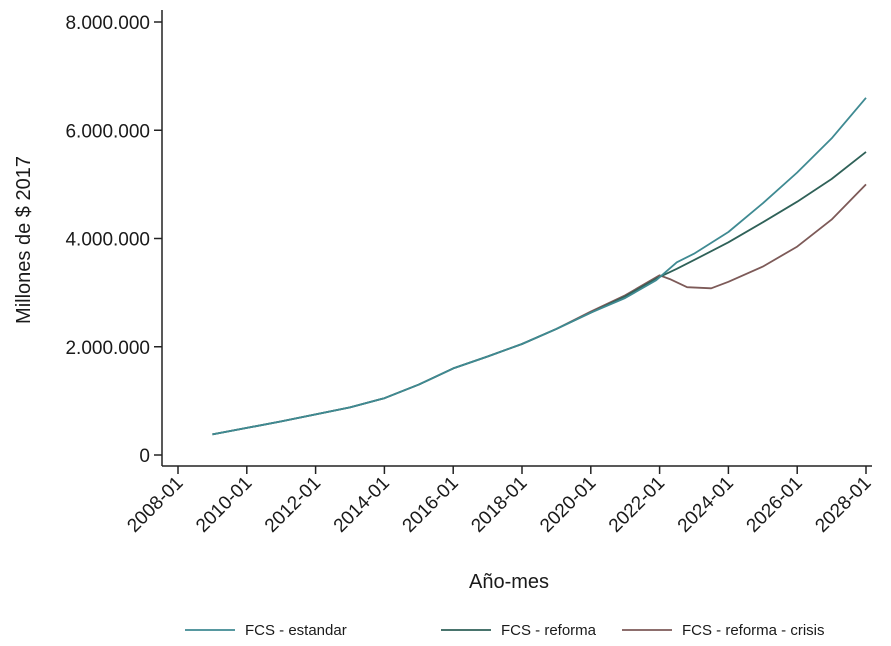  What do you see at coordinates (155, 505) in the screenshot?
I see `x-tick-label: 2008-01` at bounding box center [155, 505].